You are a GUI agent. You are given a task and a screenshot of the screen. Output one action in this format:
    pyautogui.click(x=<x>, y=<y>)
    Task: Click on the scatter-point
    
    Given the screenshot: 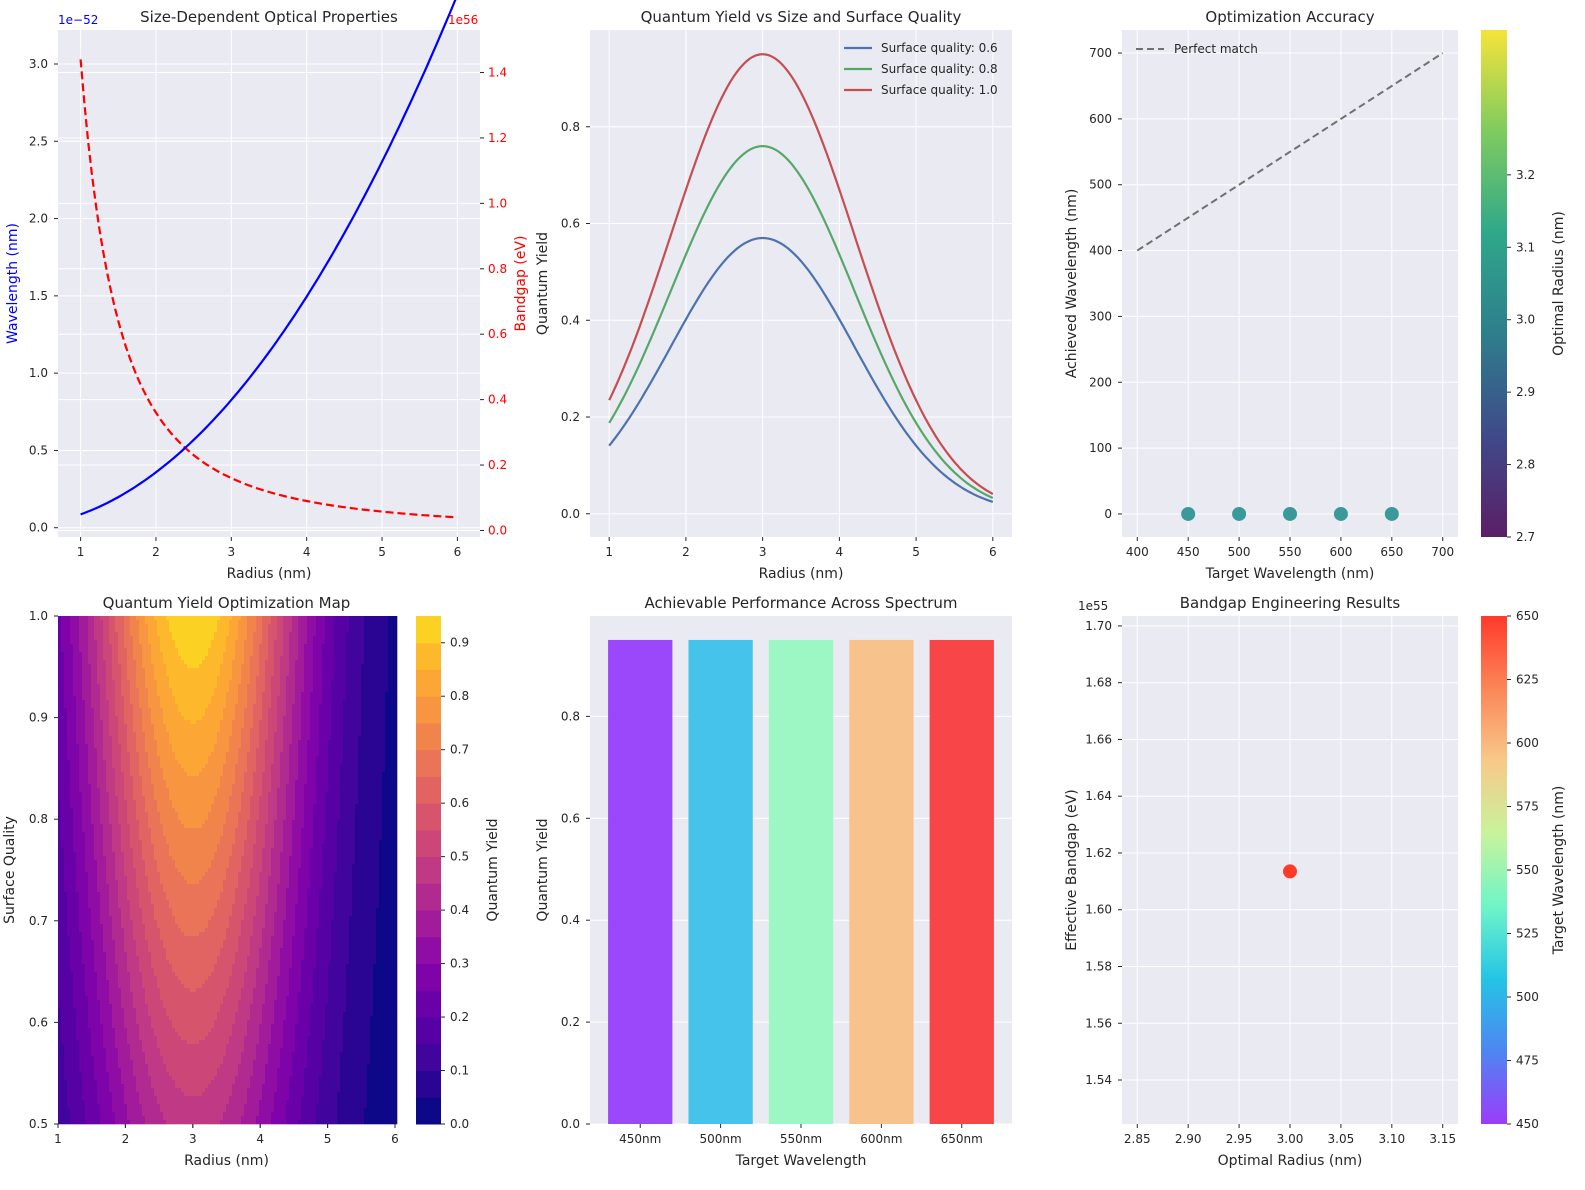 What is the action you would take?
    pyautogui.click(x=1239, y=513)
    